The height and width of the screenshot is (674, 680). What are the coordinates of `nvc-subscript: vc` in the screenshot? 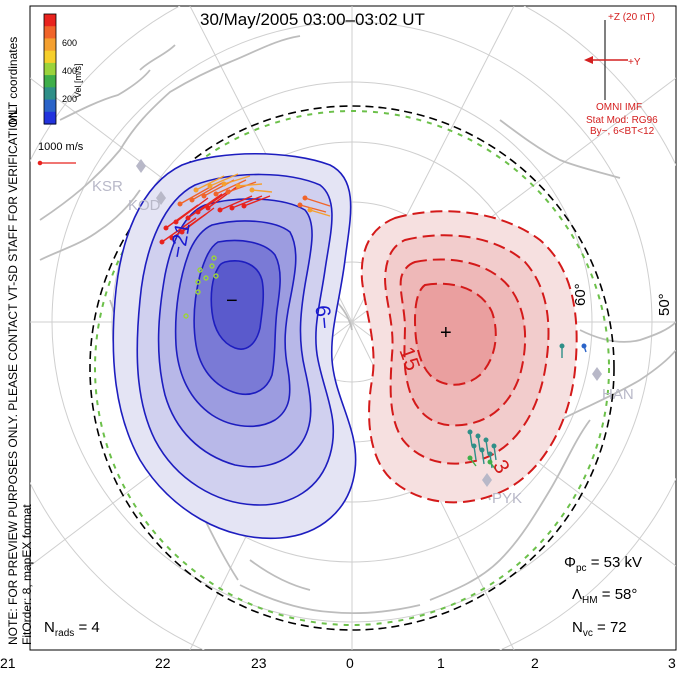 It's located at (587, 633).